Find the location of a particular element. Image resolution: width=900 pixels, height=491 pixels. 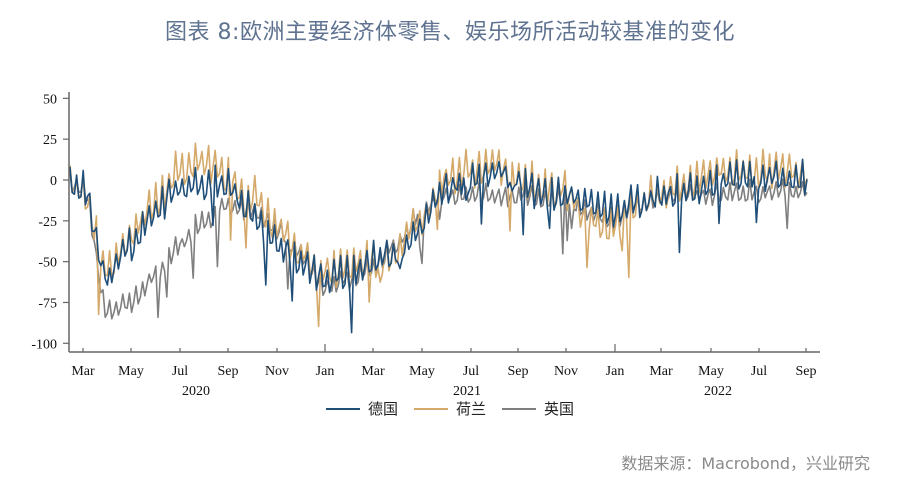

chart-title: 图表 8:欧洲主要经济体零售、娱乐场所活动较基准的变化 is located at coordinates (450, 32).